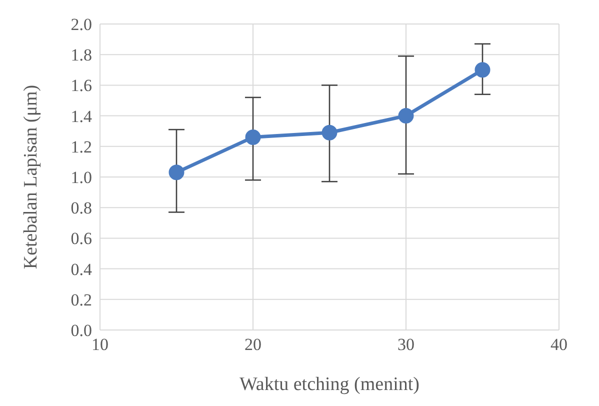 Image resolution: width=599 pixels, height=406 pixels. Describe the element at coordinates (81, 238) in the screenshot. I see `y-tick-label: 0.6` at that location.